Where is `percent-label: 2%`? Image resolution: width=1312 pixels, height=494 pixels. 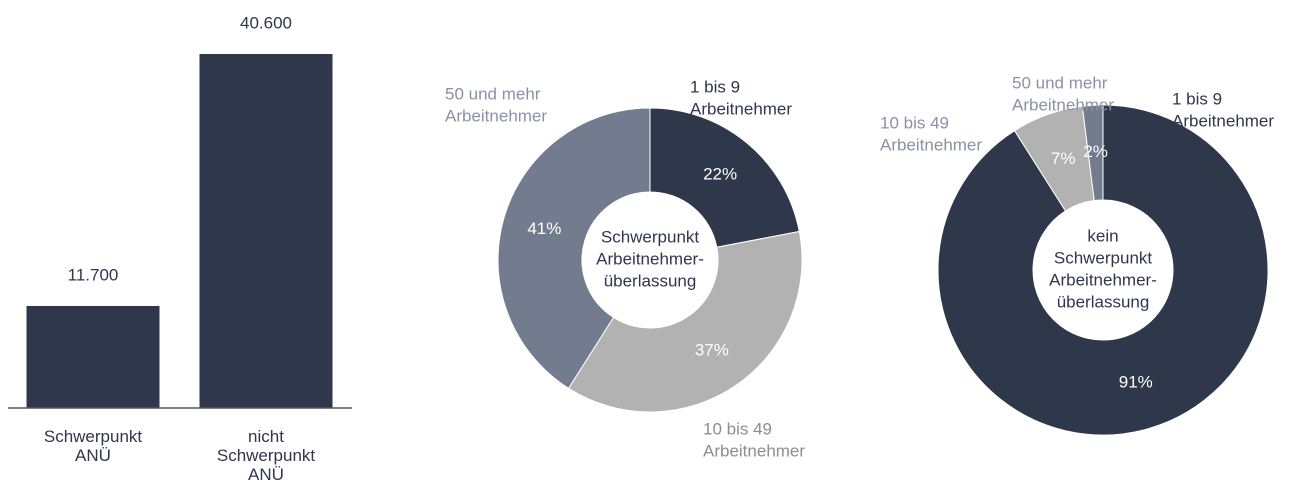
percent-label: 2% is located at coordinates (1095, 151).